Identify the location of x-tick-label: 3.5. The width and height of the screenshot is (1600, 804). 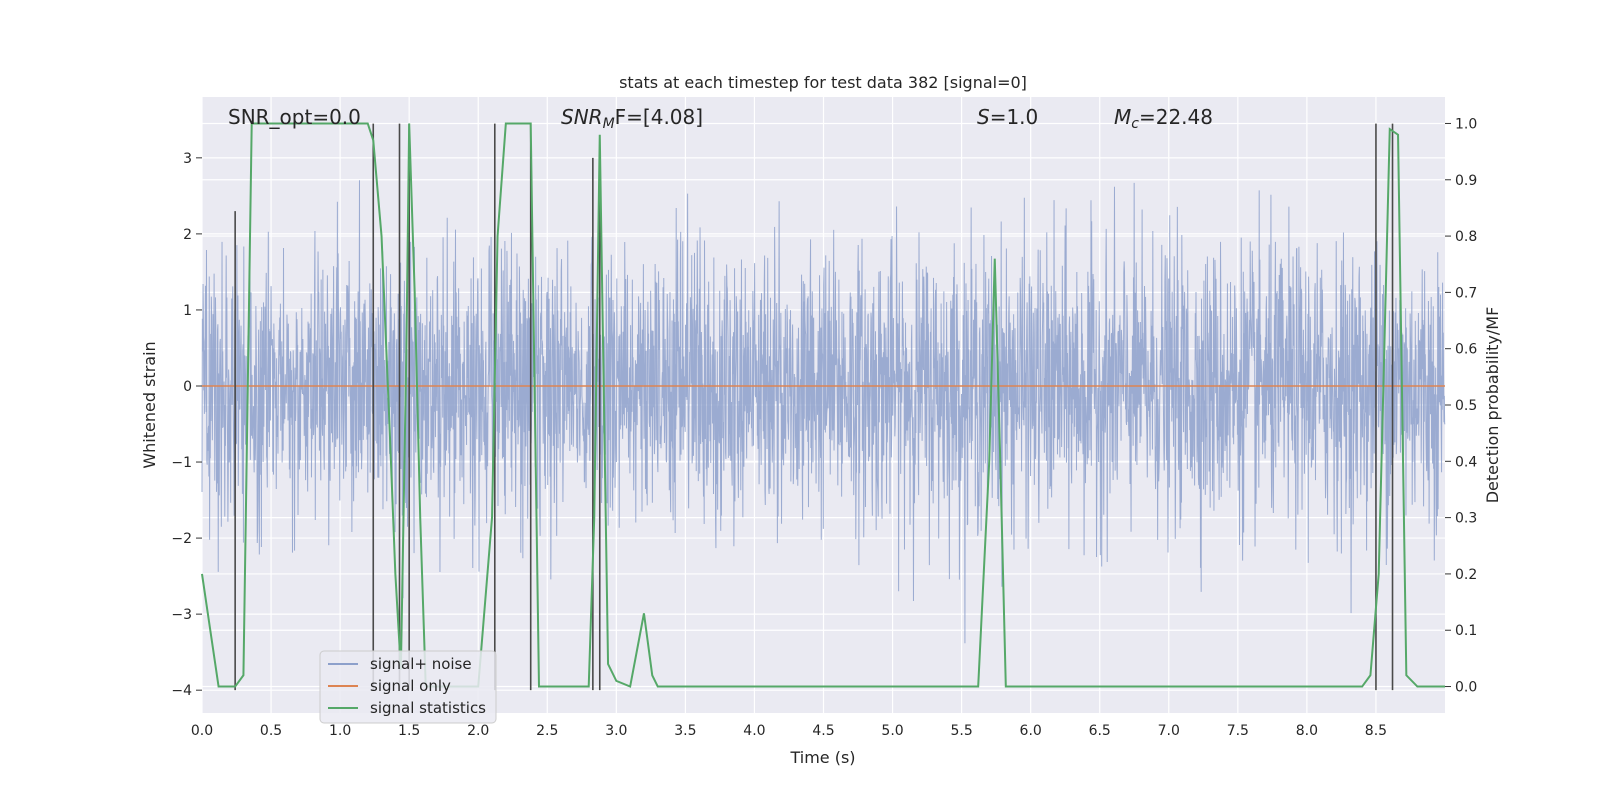
(685, 731).